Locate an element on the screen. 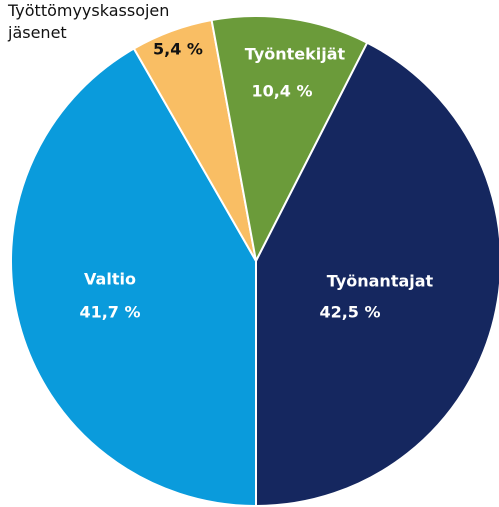 Image resolution: width=499 pixels, height=507 pixels. value-label: 42,5 % is located at coordinates (349, 312).